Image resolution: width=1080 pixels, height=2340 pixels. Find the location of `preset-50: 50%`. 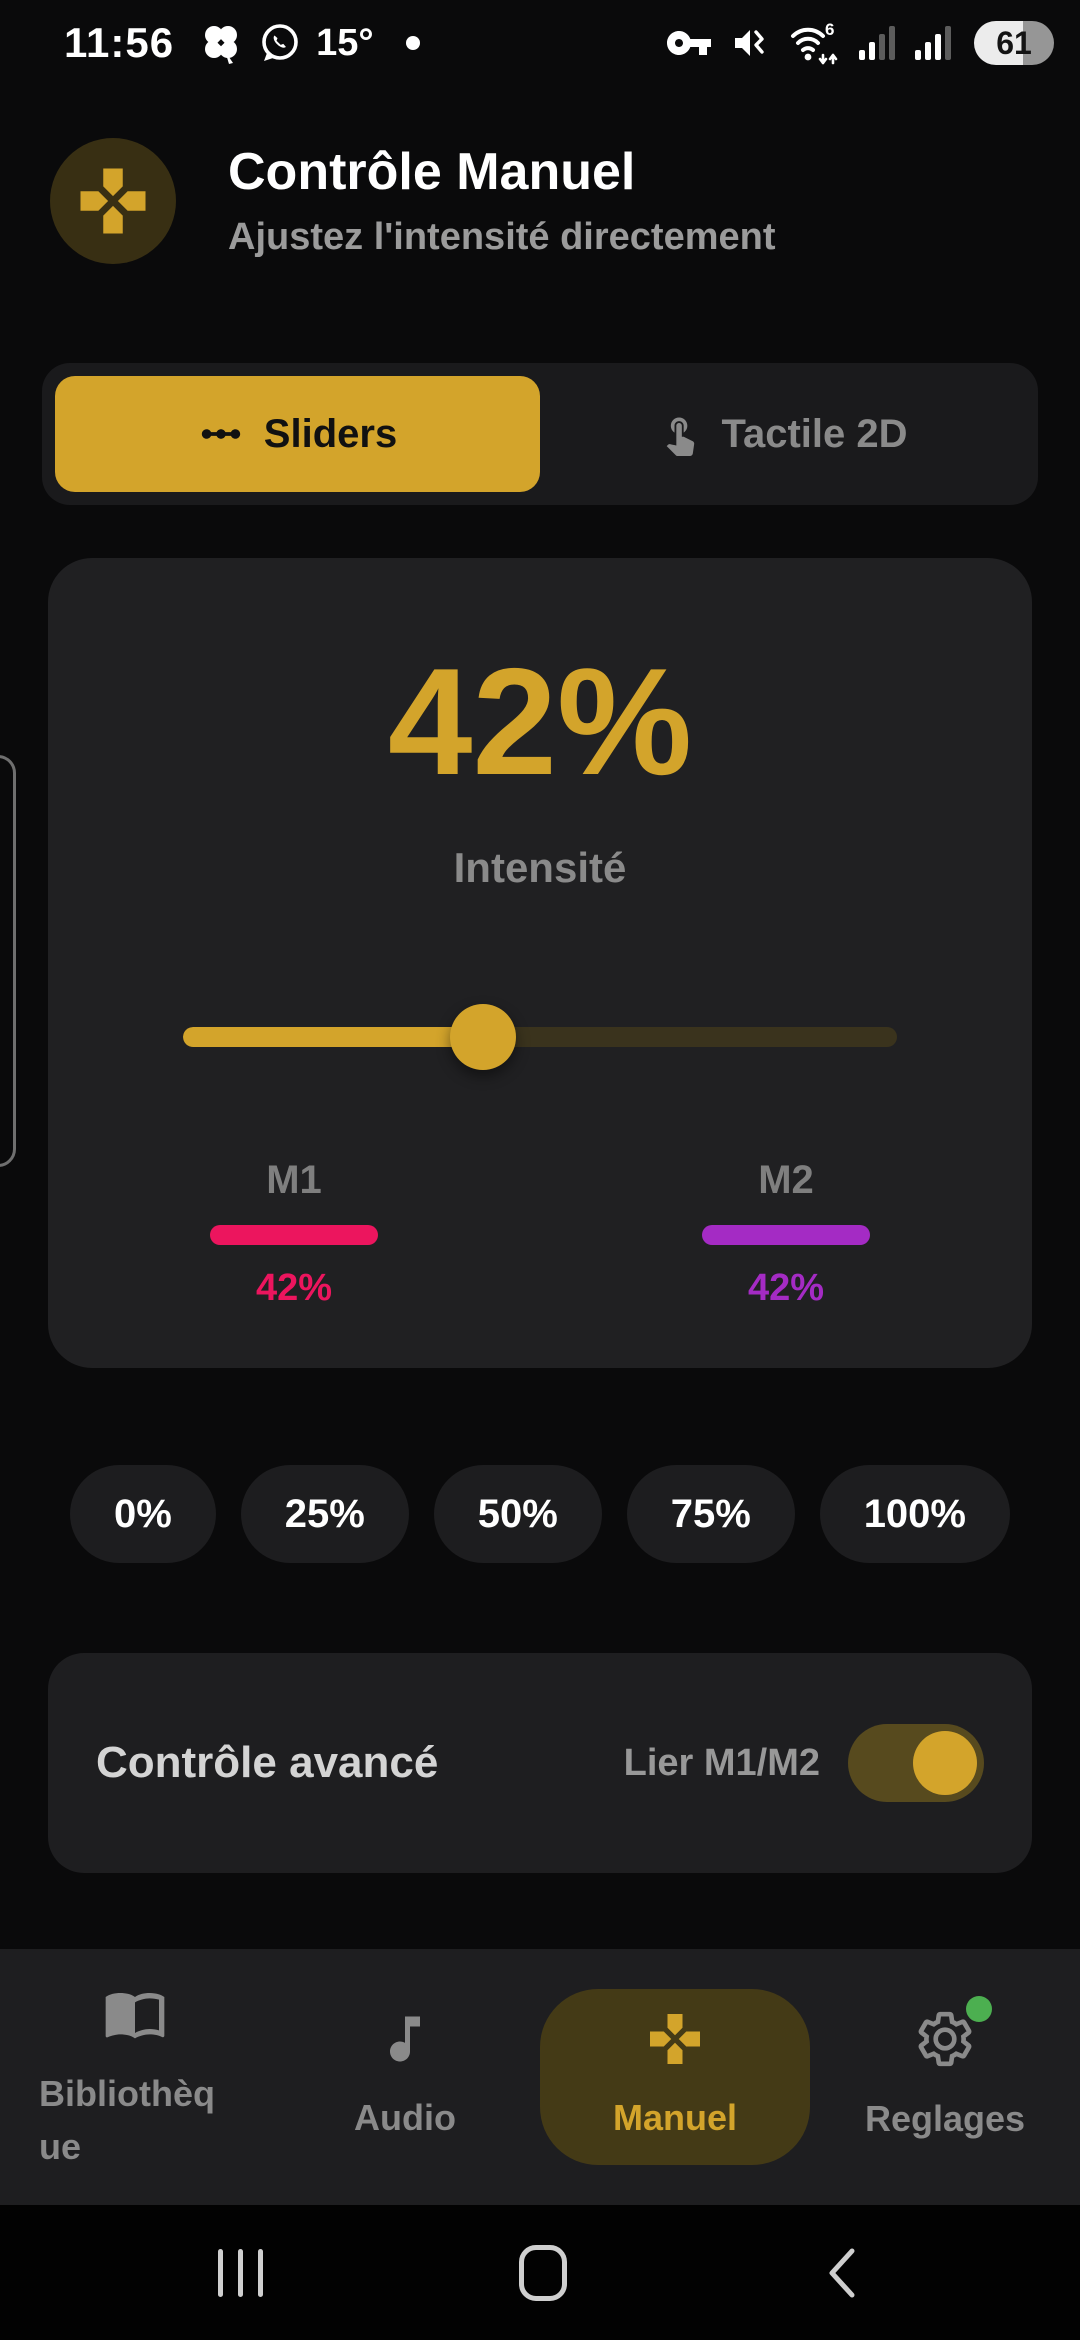

preset-50: 50% is located at coordinates (517, 1514).